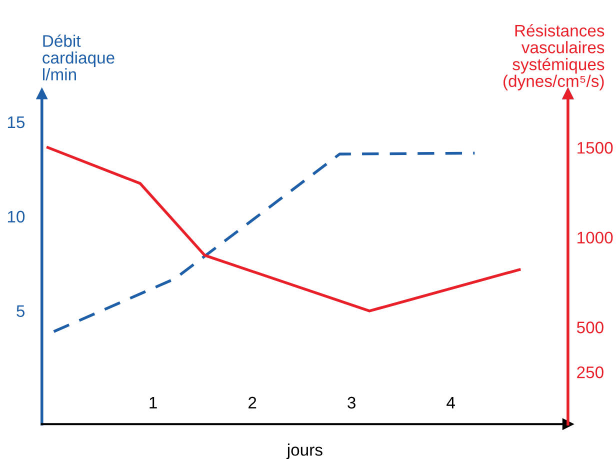 The image size is (616, 459). Describe the element at coordinates (590, 372) in the screenshot. I see `y2-tick-label: 250` at that location.